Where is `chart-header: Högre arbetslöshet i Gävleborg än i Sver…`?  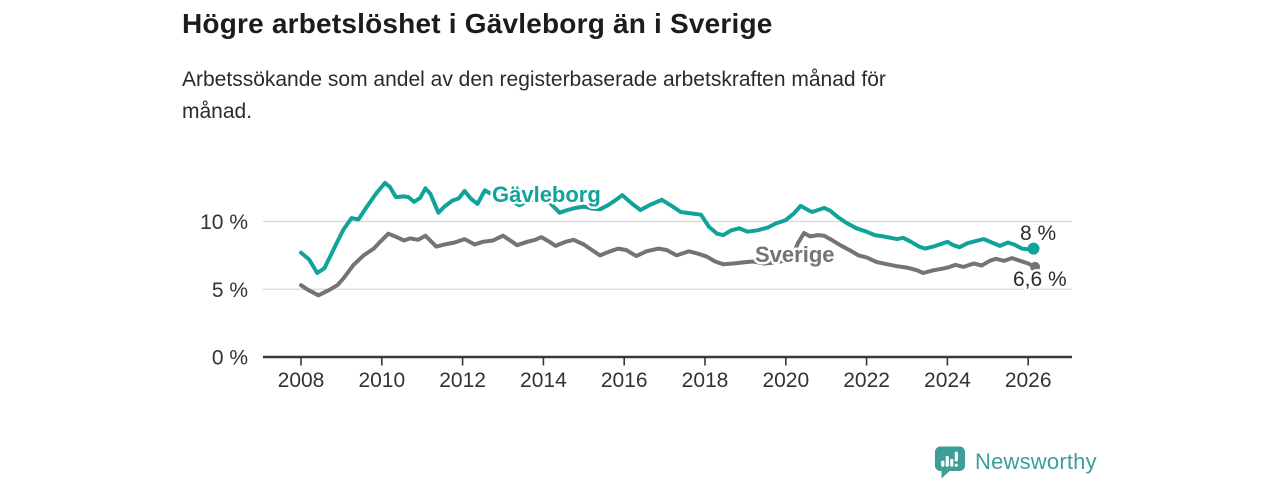 chart-header: Högre arbetslöshet i Gävleborg än i Sver… is located at coordinates (632, 24).